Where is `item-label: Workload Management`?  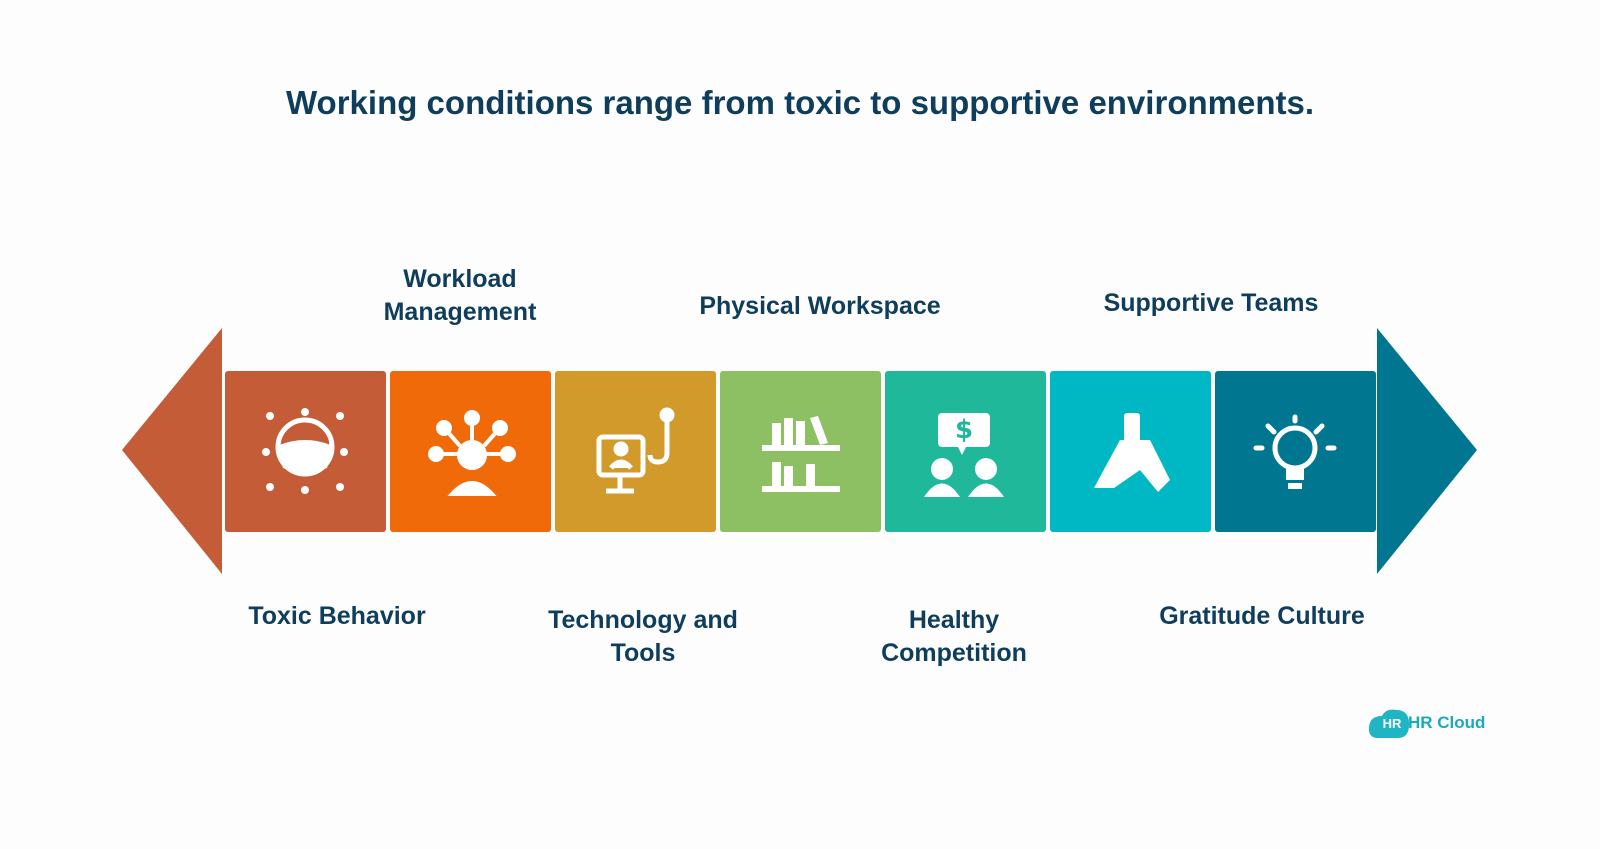 item-label: Workload Management is located at coordinates (460, 295).